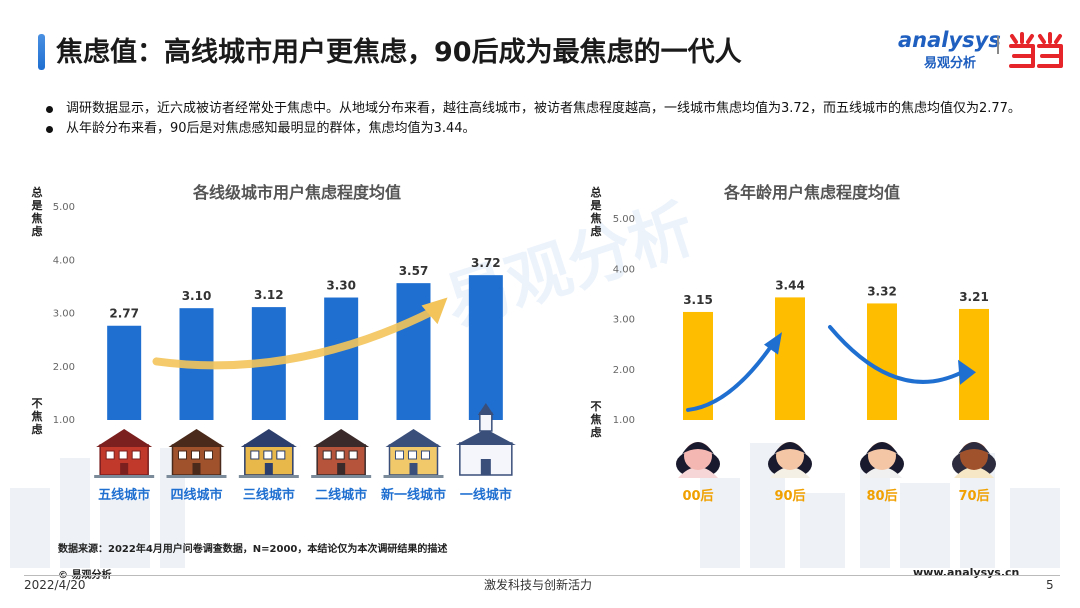  Describe the element at coordinates (974, 297) in the screenshot. I see `data-label: 3.21` at that location.